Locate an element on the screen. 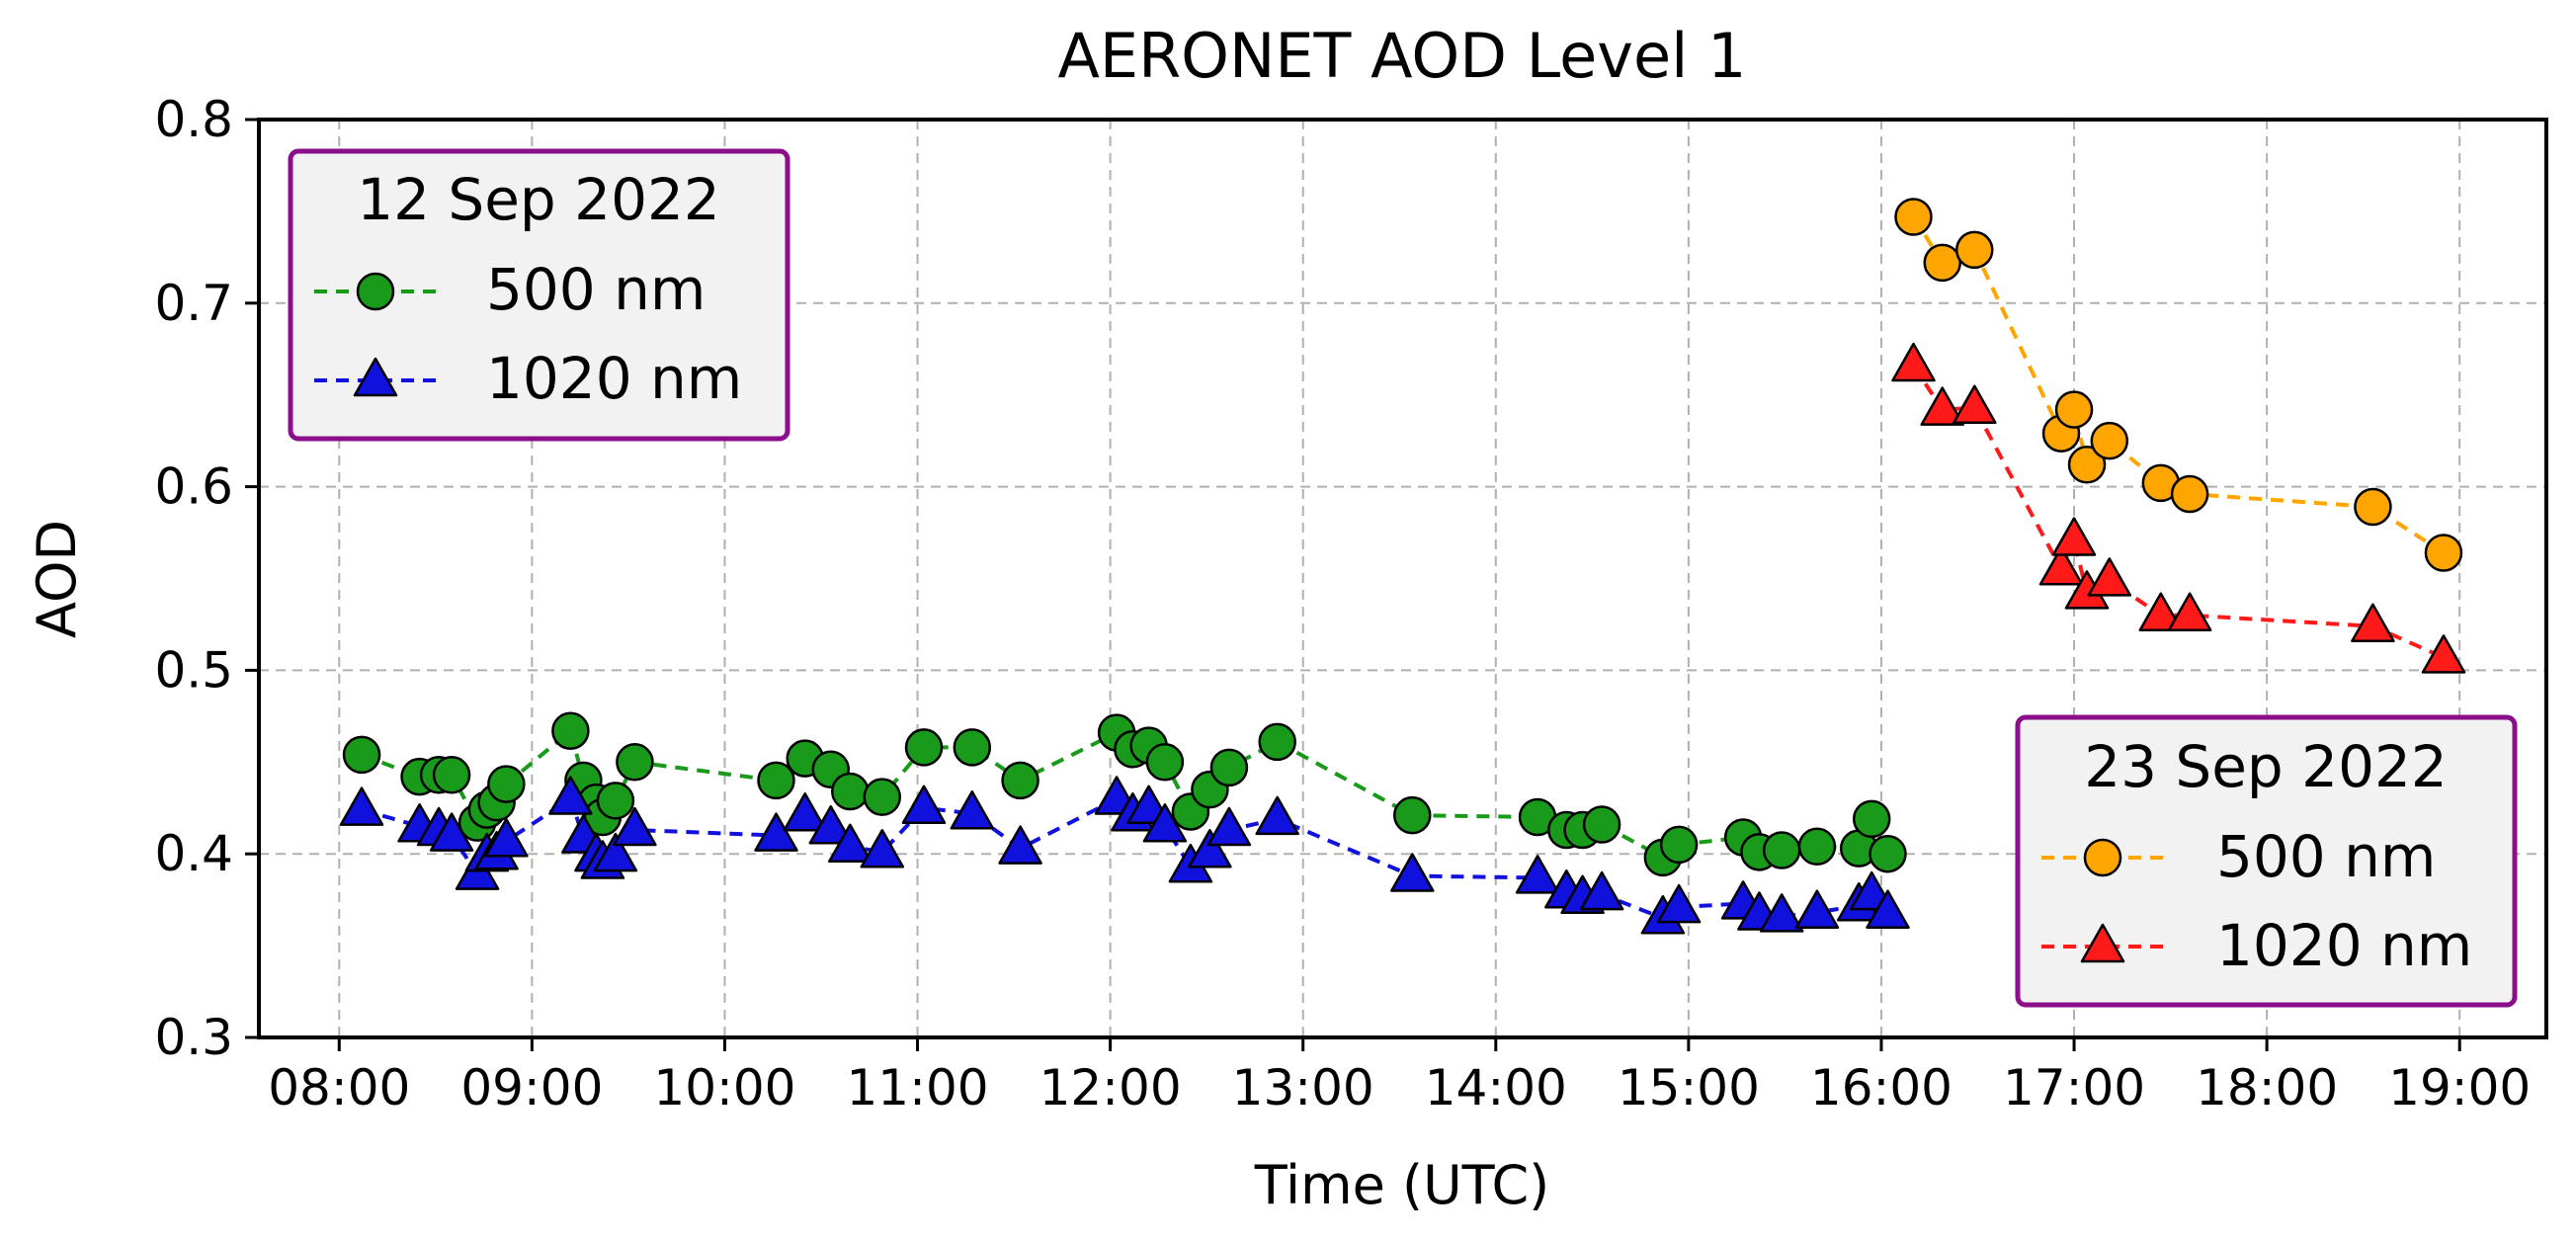 Image resolution: width=2576 pixels, height=1240 pixels. x-tick-label: 13:00 is located at coordinates (1303, 1087).